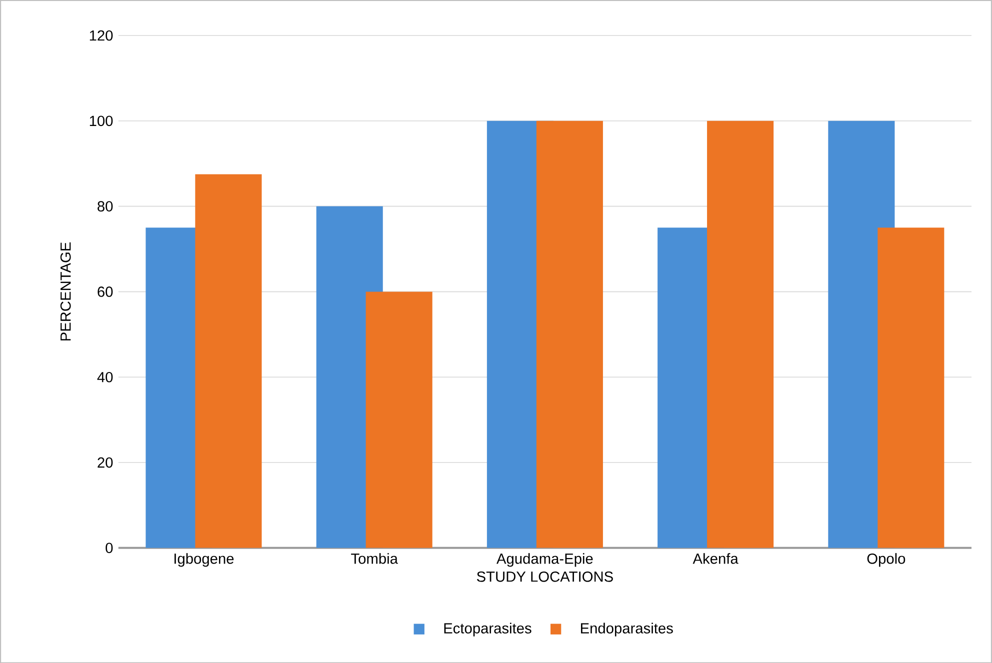  I want to click on x-tick-label: Tombia, so click(374, 558).